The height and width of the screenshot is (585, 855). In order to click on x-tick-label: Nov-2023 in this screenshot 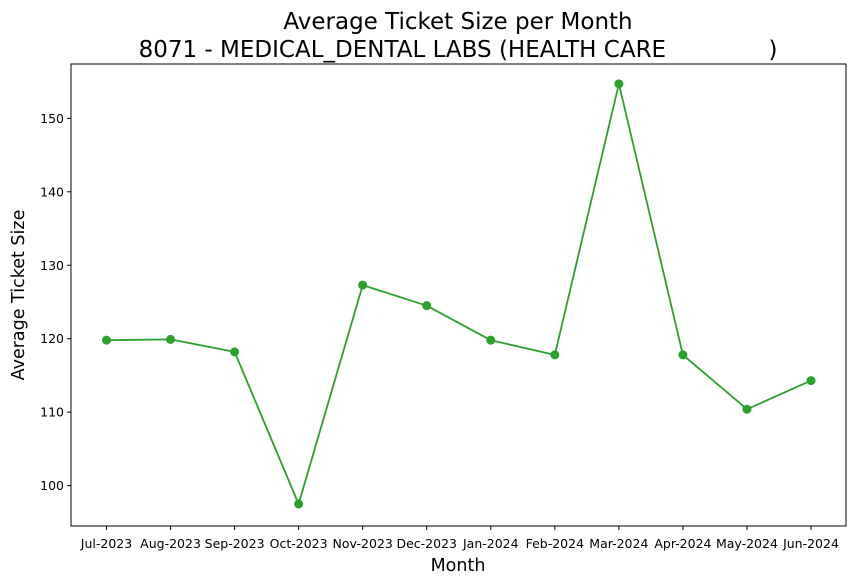, I will do `click(362, 543)`.